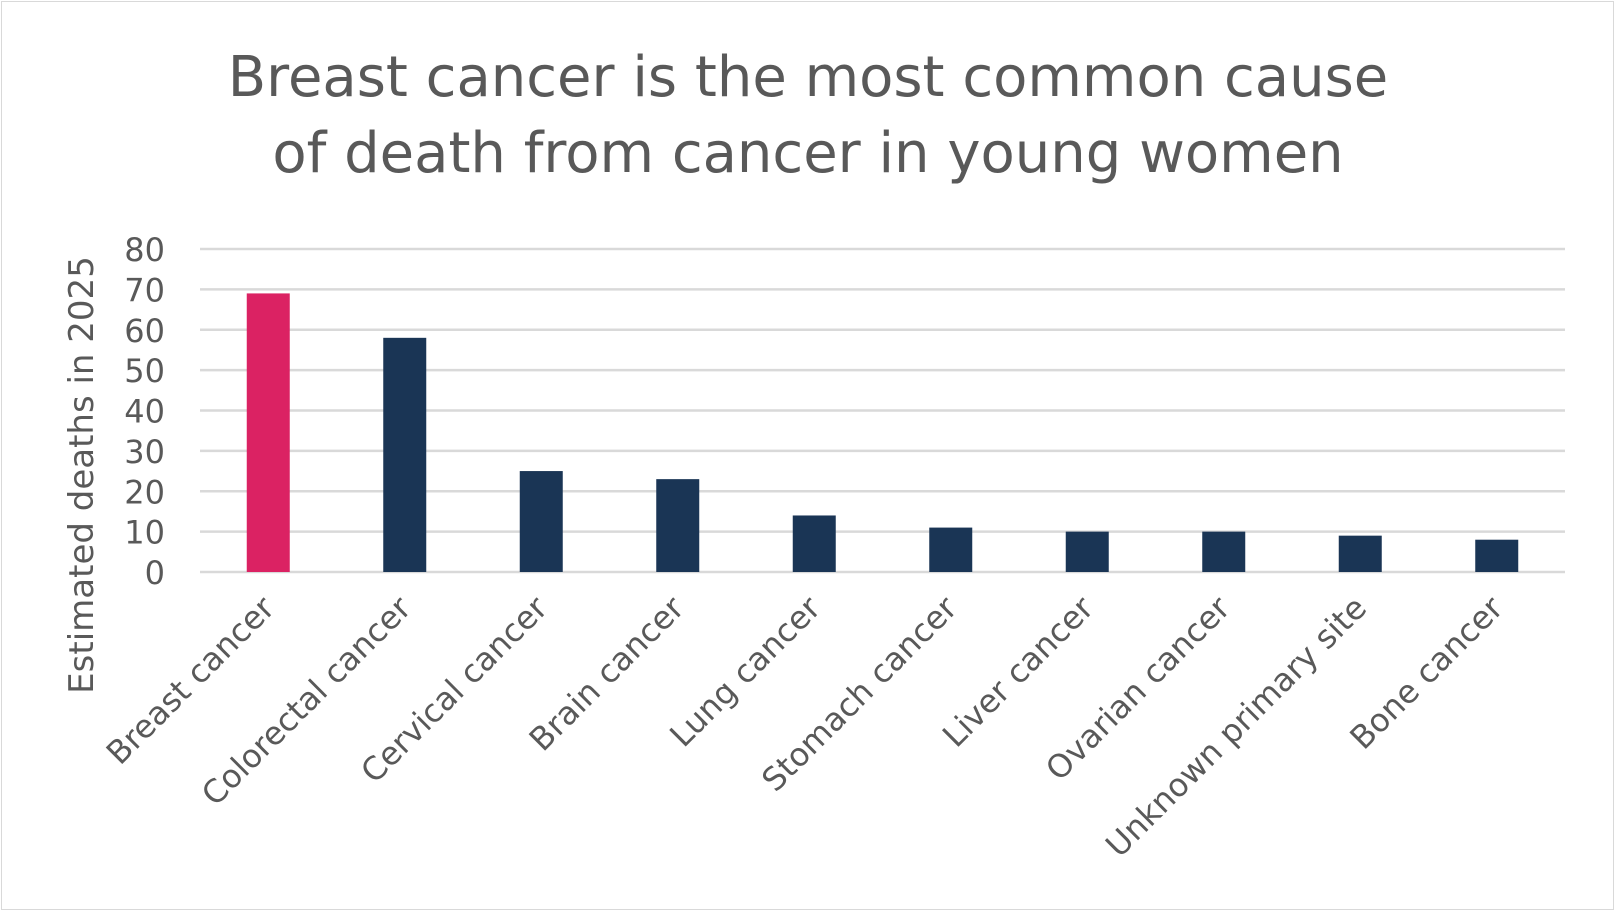 The image size is (1617, 913). What do you see at coordinates (268, 432) in the screenshot?
I see `bar-breast-cancer` at bounding box center [268, 432].